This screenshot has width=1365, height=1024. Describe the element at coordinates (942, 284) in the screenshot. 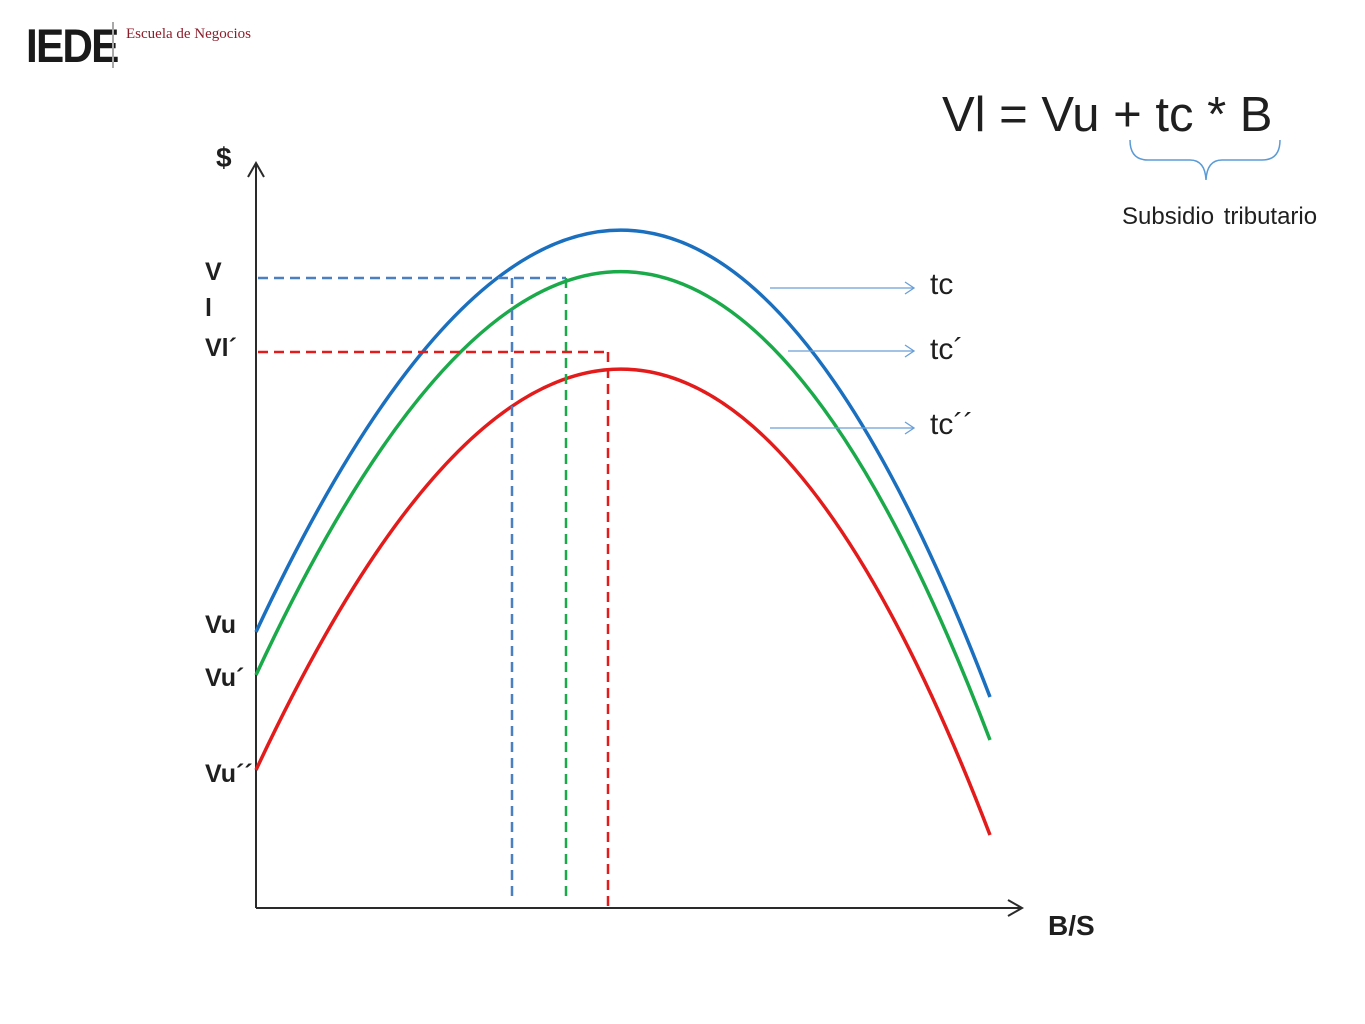

I see `curve-label-tc: tc` at that location.